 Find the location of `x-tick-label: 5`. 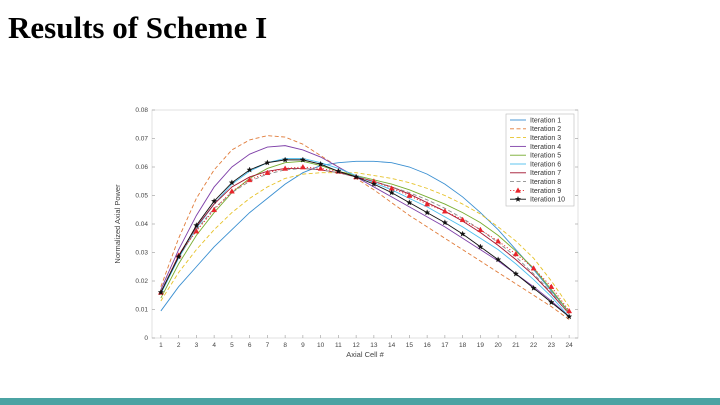

x-tick-label: 5 is located at coordinates (232, 345).